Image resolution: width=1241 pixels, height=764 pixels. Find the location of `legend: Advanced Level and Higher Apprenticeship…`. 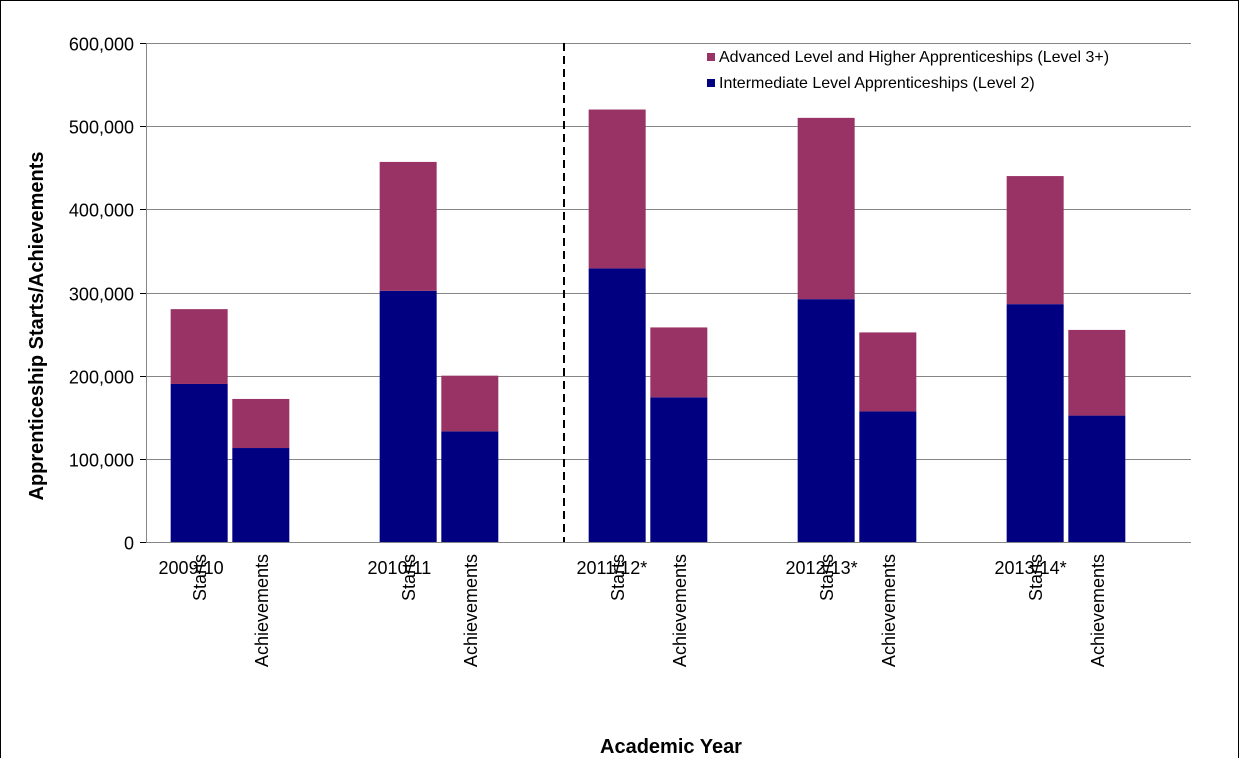

legend: Advanced Level and Higher Apprenticeship… is located at coordinates (908, 70).